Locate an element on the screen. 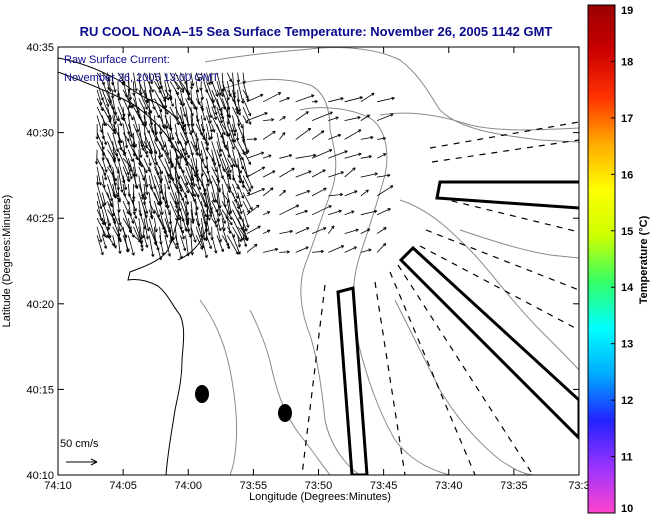 The image size is (651, 519). station-markers is located at coordinates (243, 403).